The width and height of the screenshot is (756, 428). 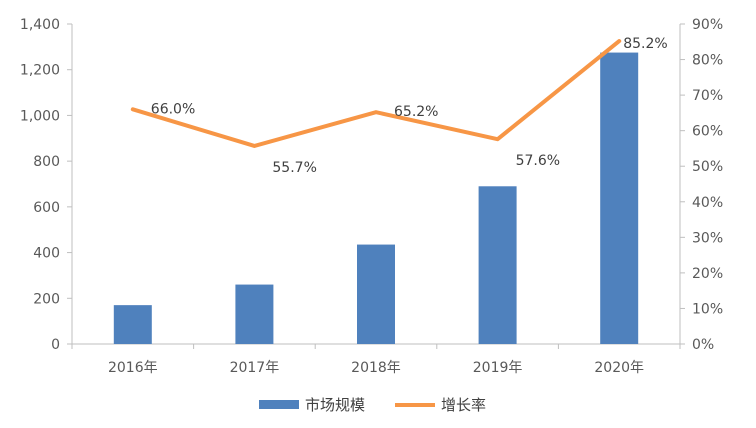 I want to click on legend-swatch-bar, so click(x=279, y=404).